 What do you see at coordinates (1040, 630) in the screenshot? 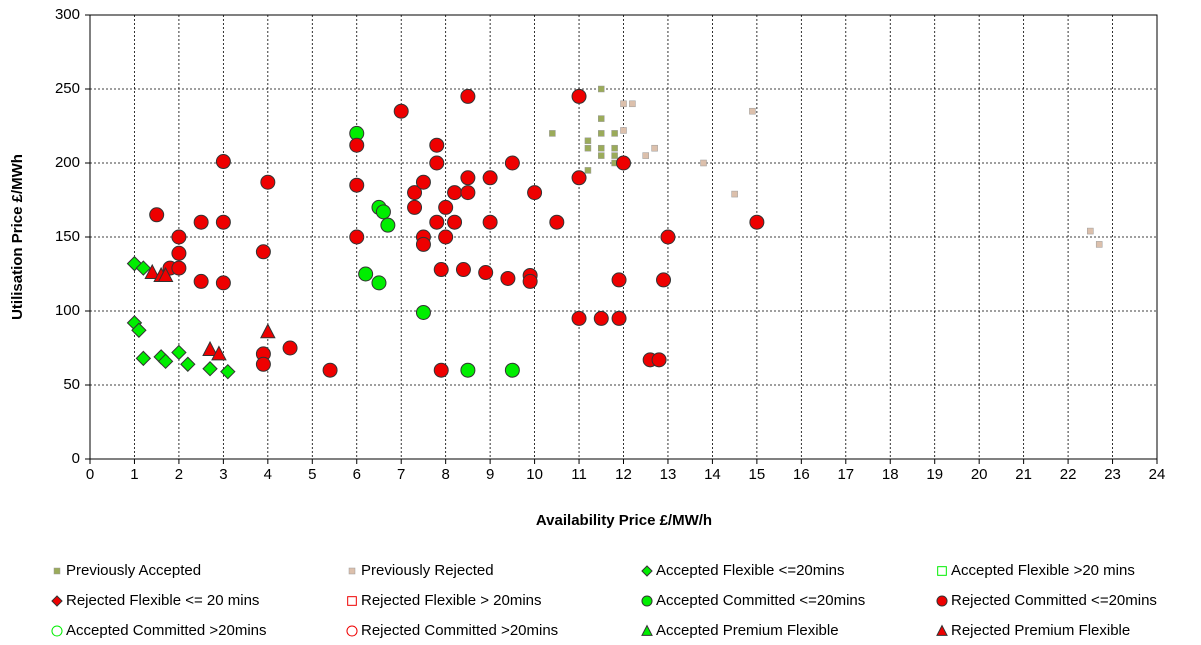
I see `legend-label: Rejected Premium Flexible` at bounding box center [1040, 630].